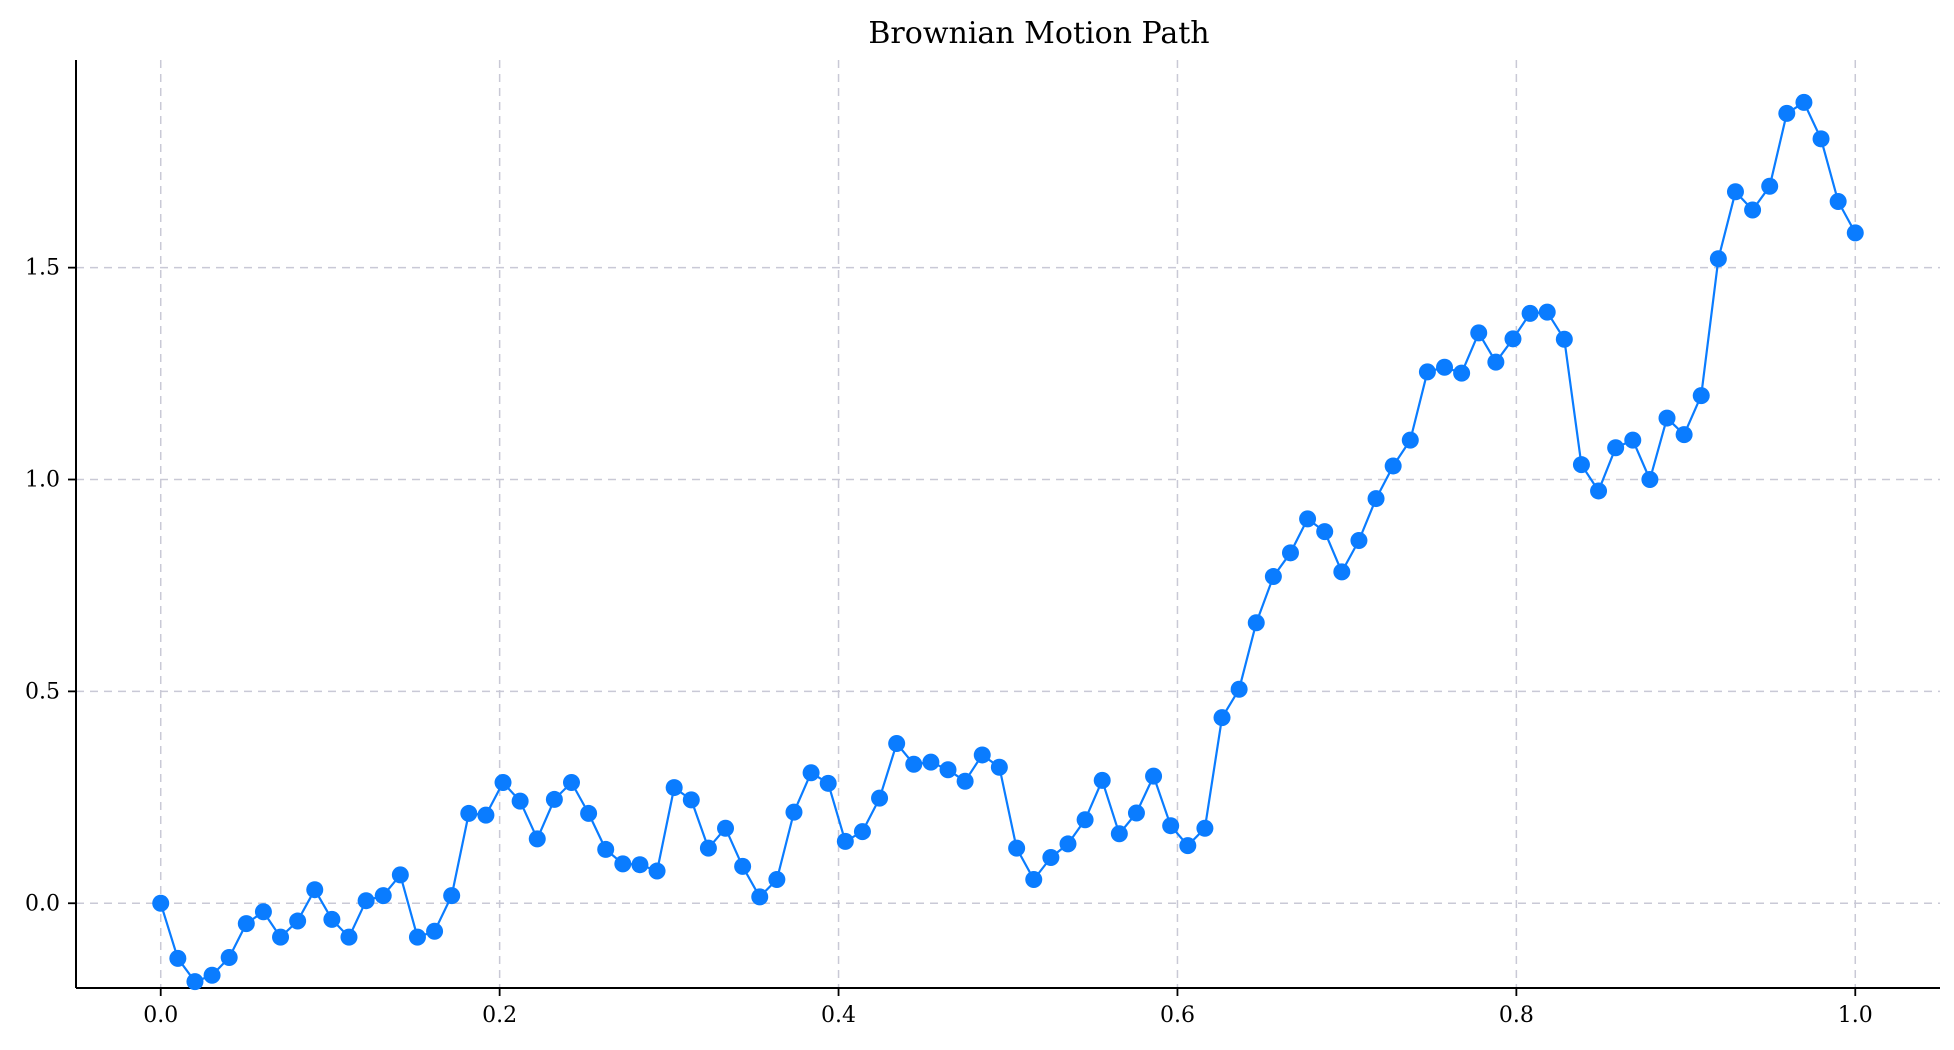 The image size is (1954, 1050). I want to click on x-tick-label: 0.8, so click(1516, 1015).